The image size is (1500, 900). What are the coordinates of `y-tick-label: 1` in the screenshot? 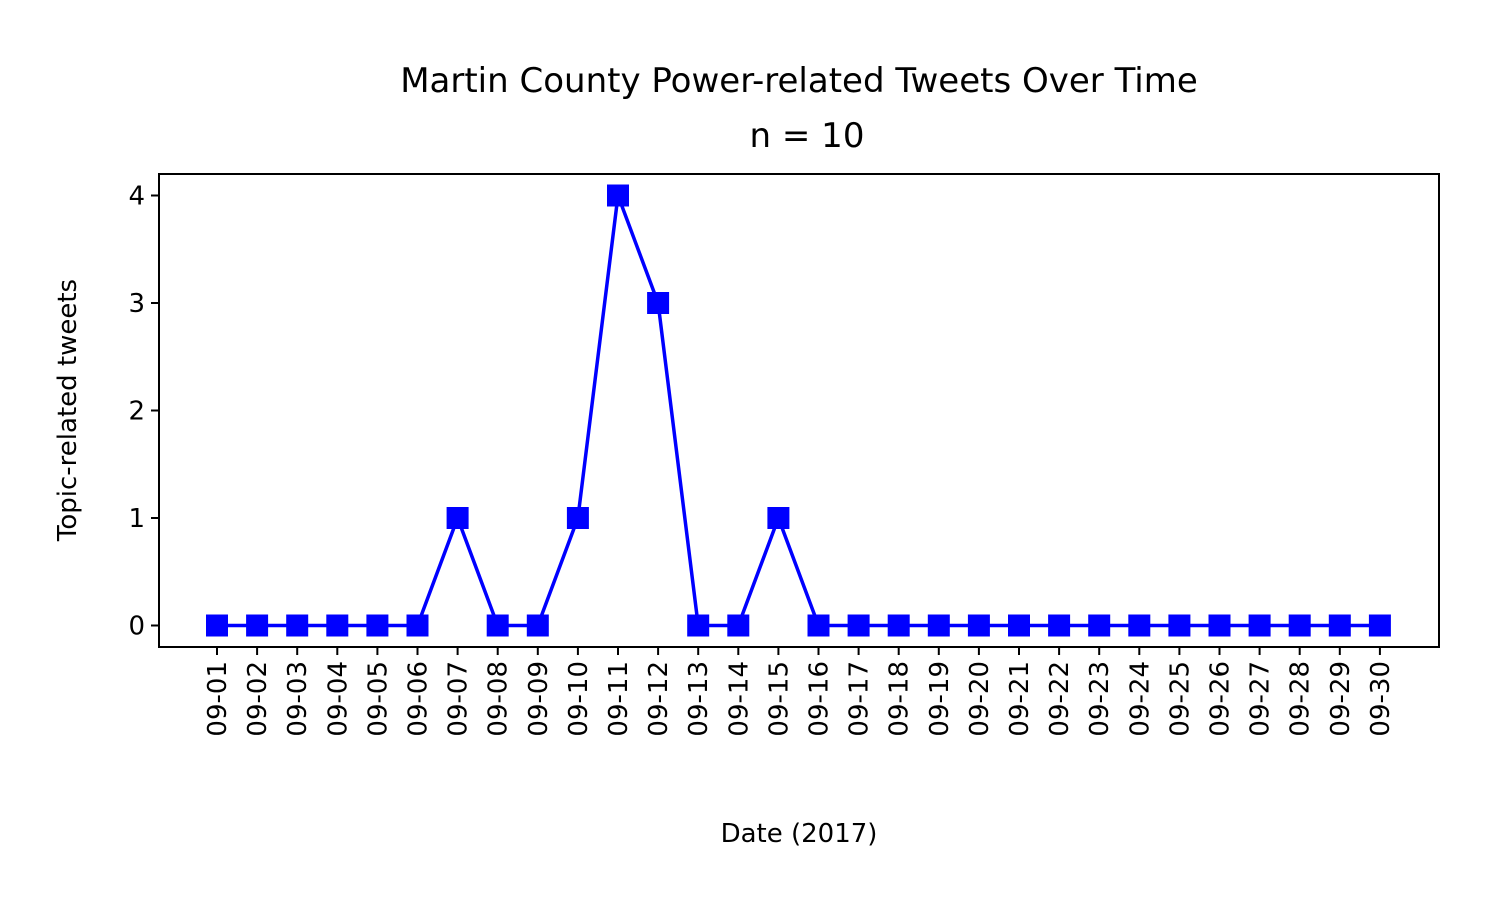 It's located at (136, 519).